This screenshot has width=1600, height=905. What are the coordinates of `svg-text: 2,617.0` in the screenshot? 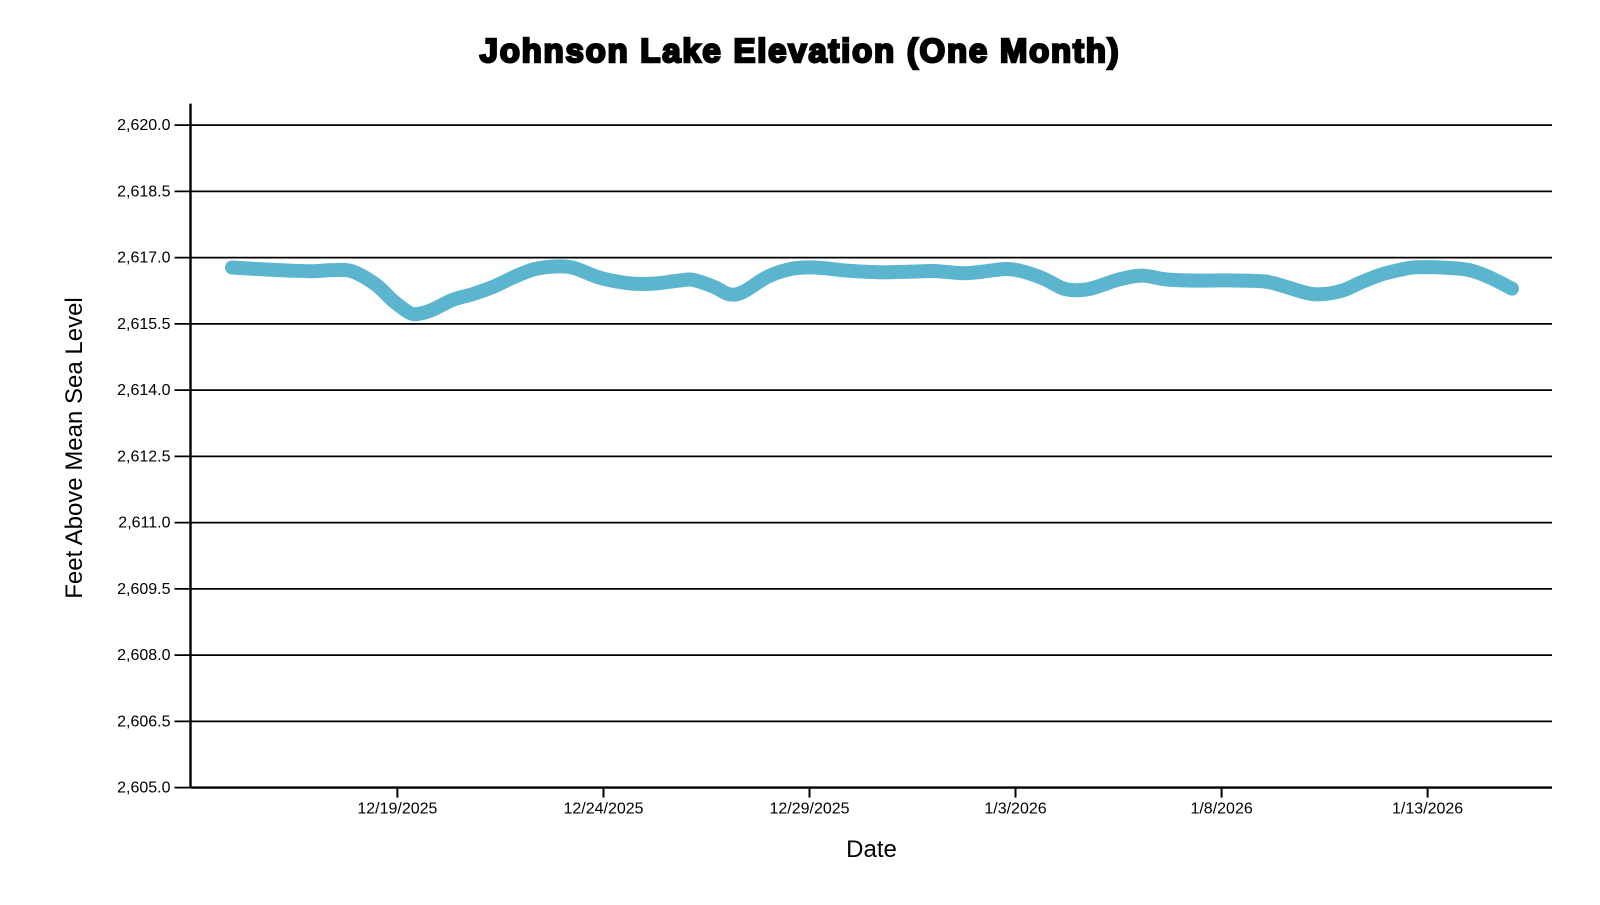 It's located at (143, 258).